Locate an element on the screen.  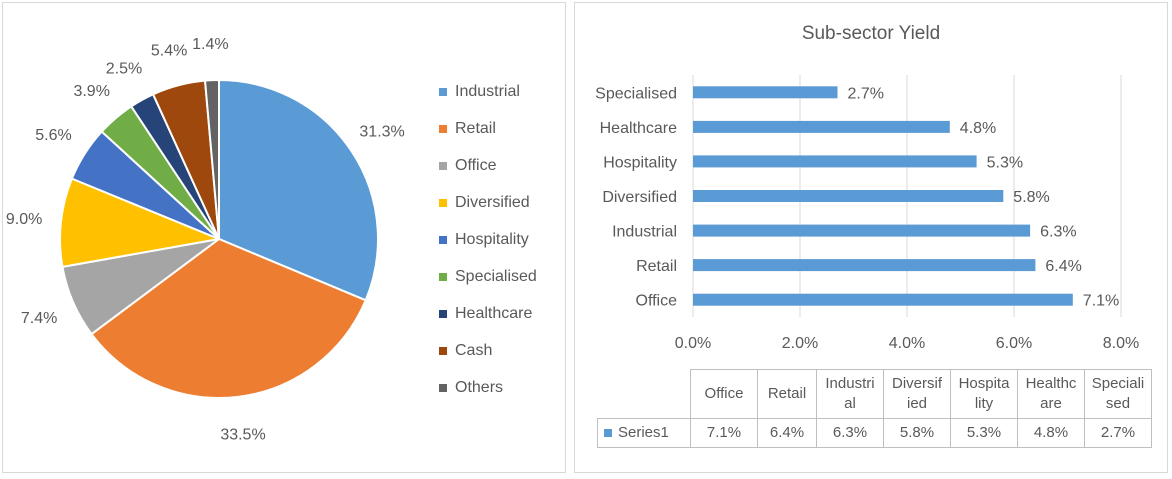
data-table-cell-retail: 6.4% is located at coordinates (787, 433).